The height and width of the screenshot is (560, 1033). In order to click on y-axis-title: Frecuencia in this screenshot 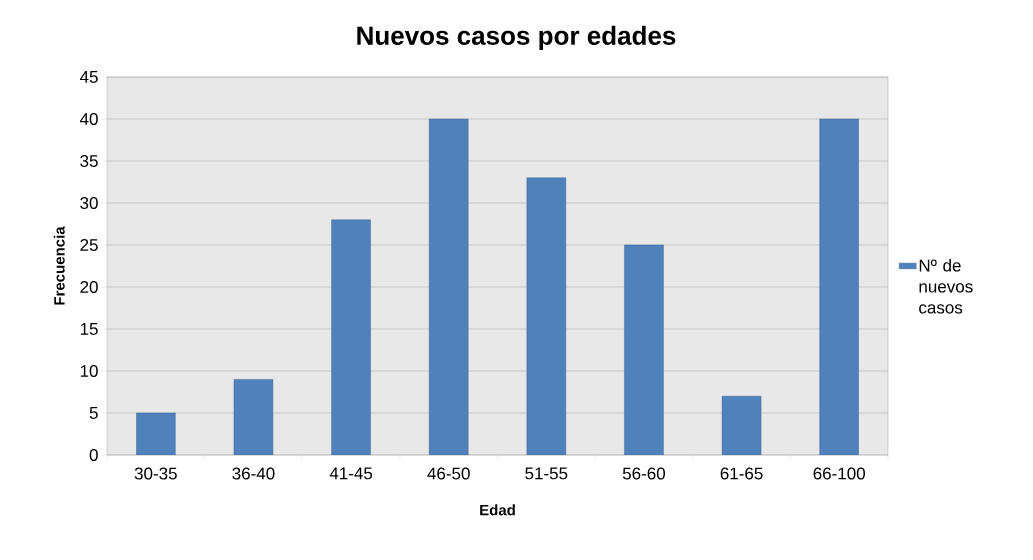, I will do `click(59, 265)`.